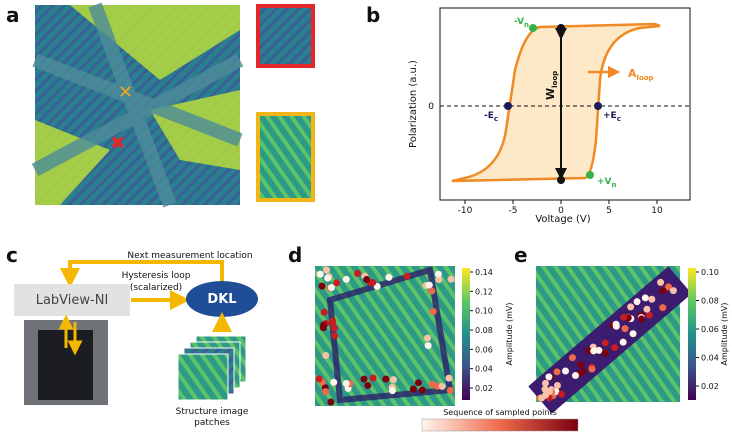  Describe the element at coordinates (484, 311) in the screenshot. I see `colorbar-tick-label: 0.10` at that location.